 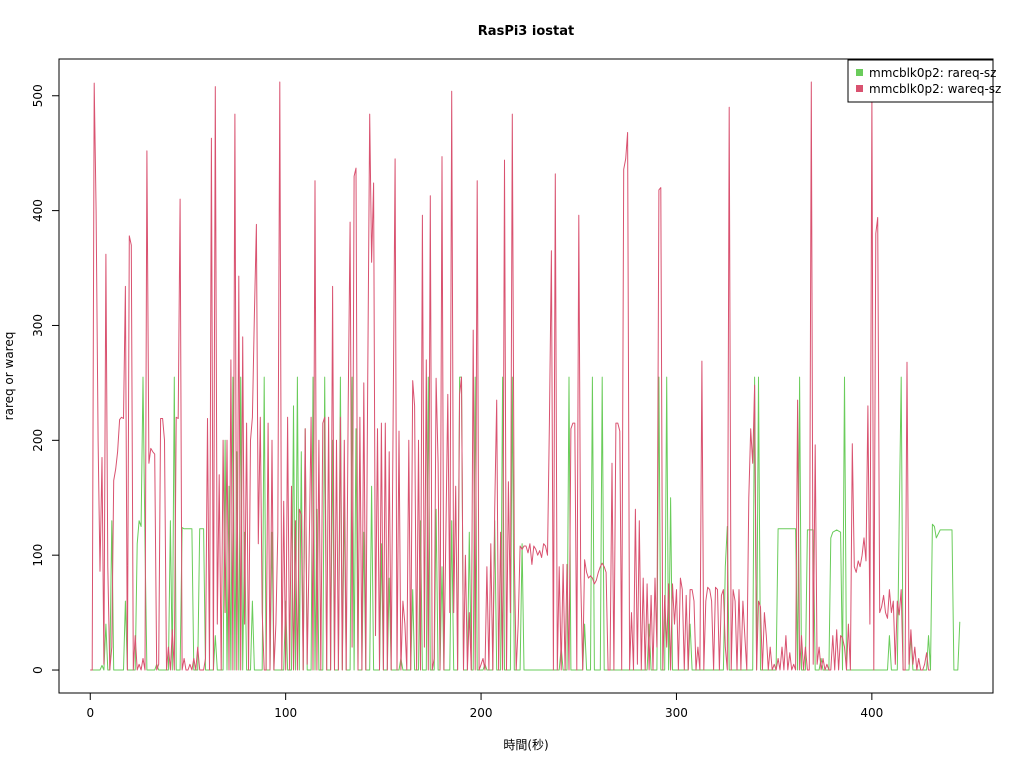 What do you see at coordinates (38, 670) in the screenshot?
I see `y-tick-label: 0` at bounding box center [38, 670].